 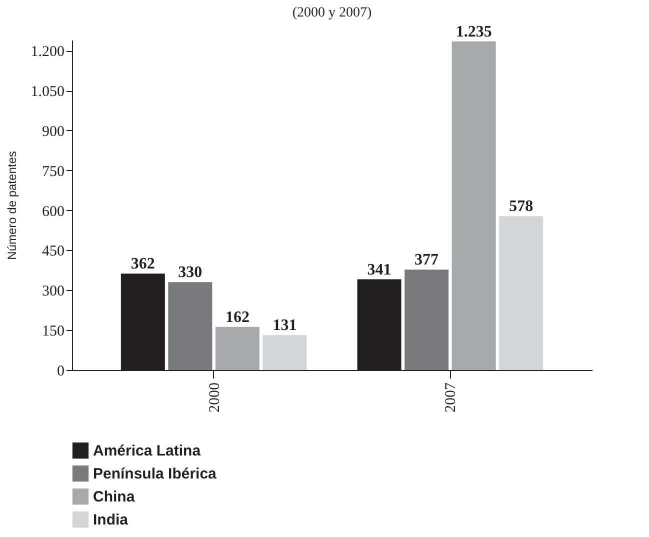 I want to click on chart-subtitle: (2000 y 2007), so click(x=332, y=12).